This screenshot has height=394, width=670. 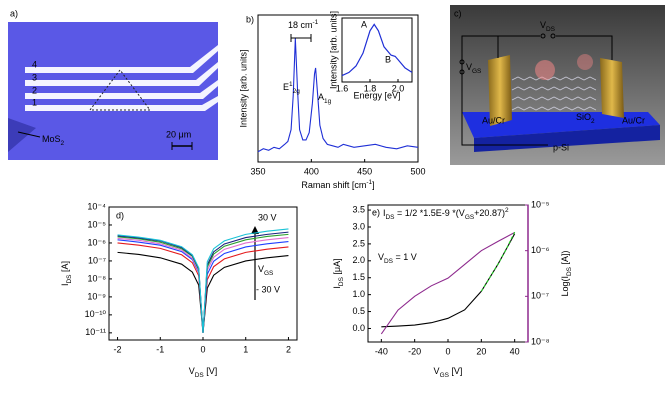 What do you see at coordinates (321, 97) in the screenshot?
I see `text-part: A` at bounding box center [321, 97].